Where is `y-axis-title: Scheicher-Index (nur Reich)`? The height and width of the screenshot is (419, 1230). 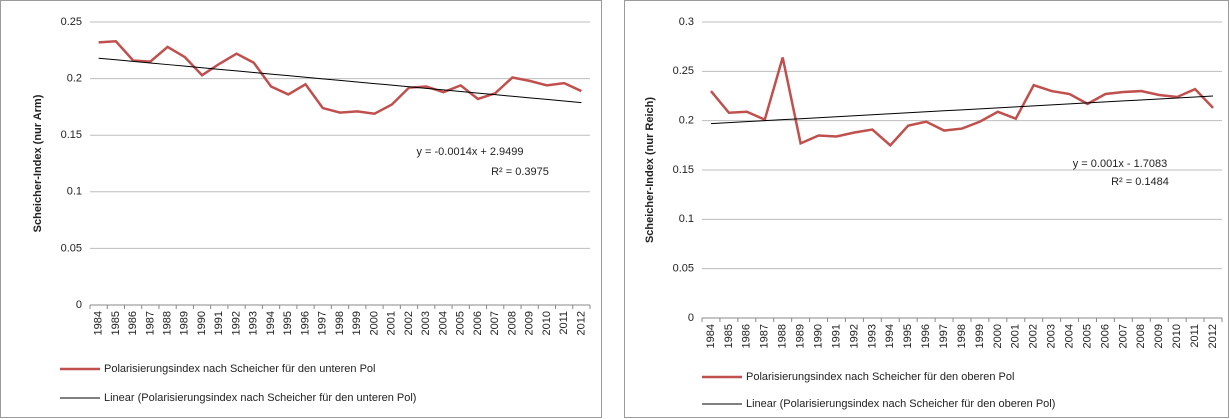 y-axis-title: Scheicher-Index (nur Reich) is located at coordinates (650, 170).